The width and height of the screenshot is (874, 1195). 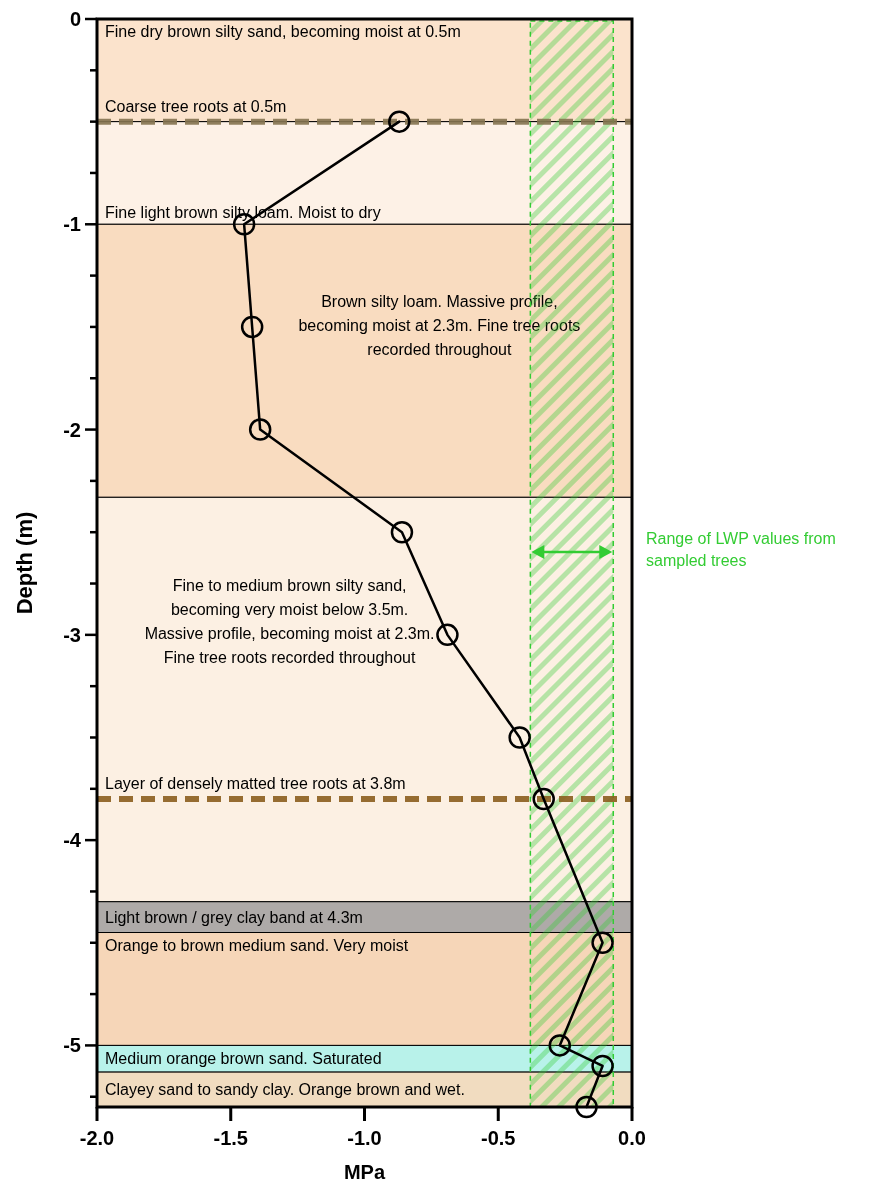 What do you see at coordinates (255, 784) in the screenshot?
I see `ref-line-label: Layer of densely matted tree roots at 3.8m` at bounding box center [255, 784].